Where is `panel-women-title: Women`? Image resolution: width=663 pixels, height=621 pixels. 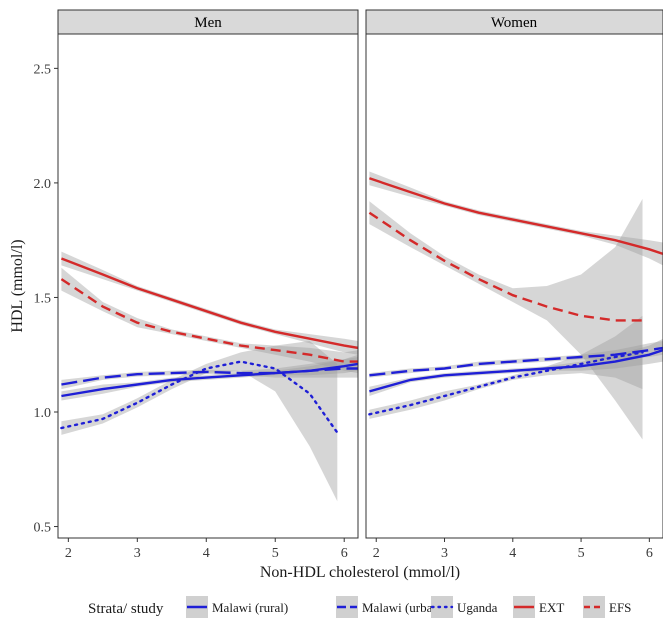
panel-women-title: Women is located at coordinates (514, 23).